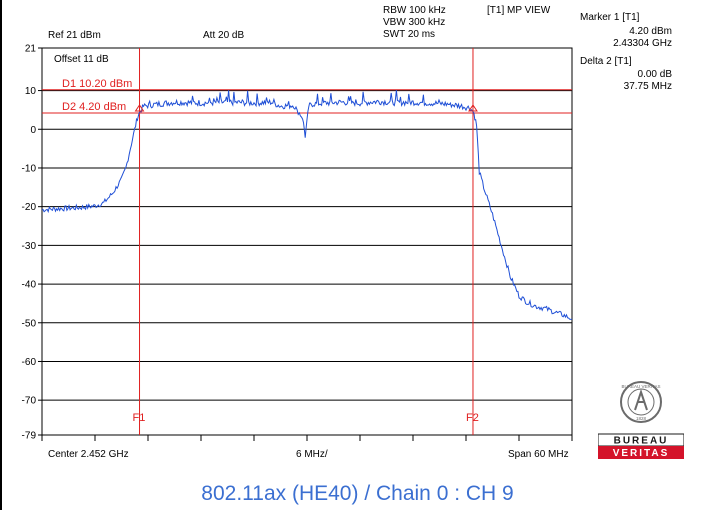 This screenshot has height=510, width=715. What do you see at coordinates (606, 61) in the screenshot?
I see `delta2-label: Delta 2 [T1]` at bounding box center [606, 61].